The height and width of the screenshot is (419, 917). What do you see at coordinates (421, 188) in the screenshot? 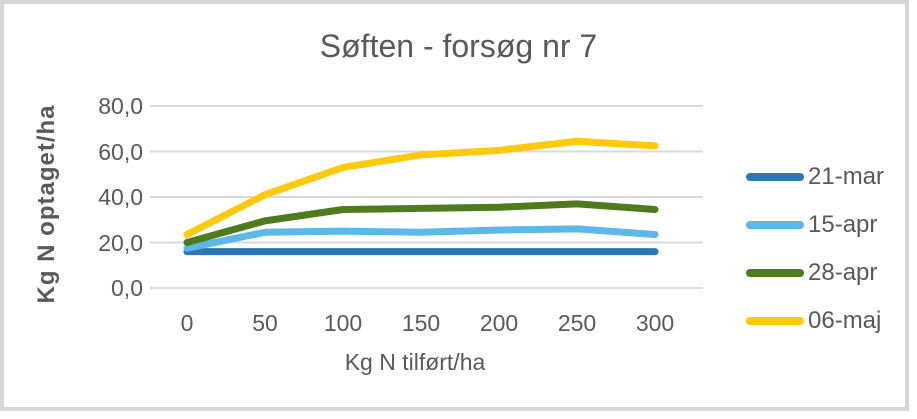
I see `series-line-06-maj` at bounding box center [421, 188].